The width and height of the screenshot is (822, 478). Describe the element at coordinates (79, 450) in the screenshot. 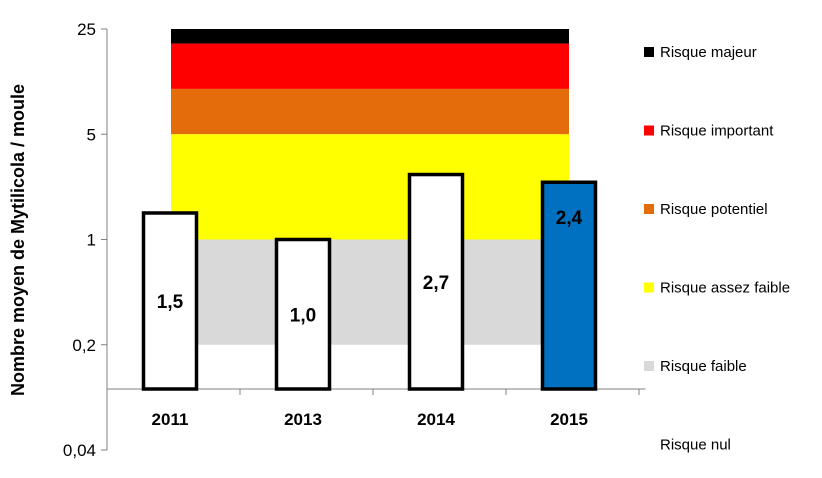

I see `y-tick-label: 0,04` at that location.